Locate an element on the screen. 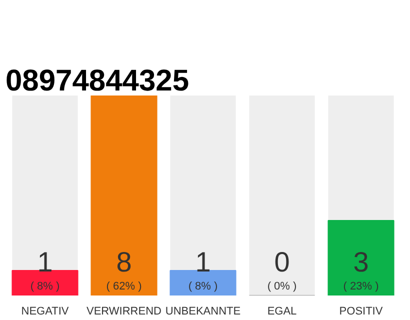  x-tick-label: NEGATIV is located at coordinates (45, 312).